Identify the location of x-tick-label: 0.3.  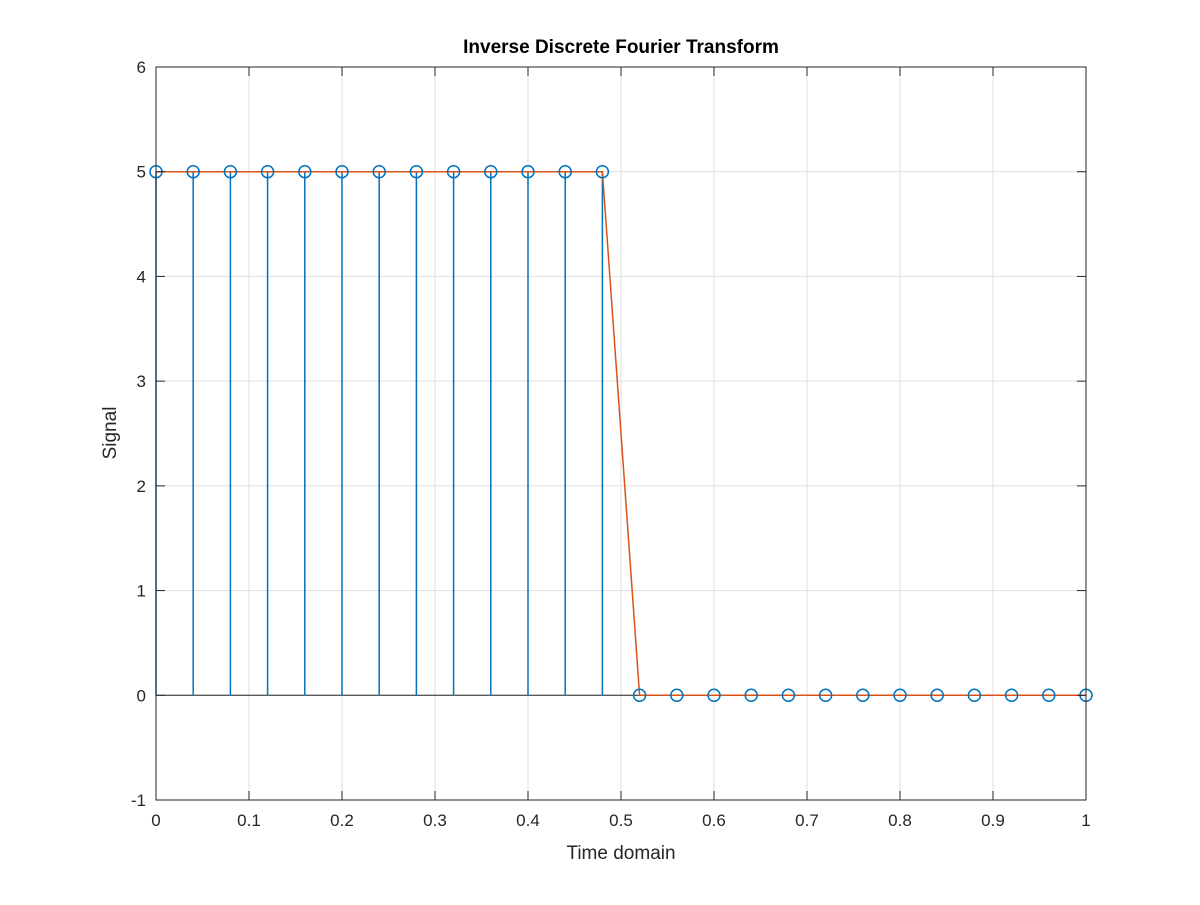
(435, 820).